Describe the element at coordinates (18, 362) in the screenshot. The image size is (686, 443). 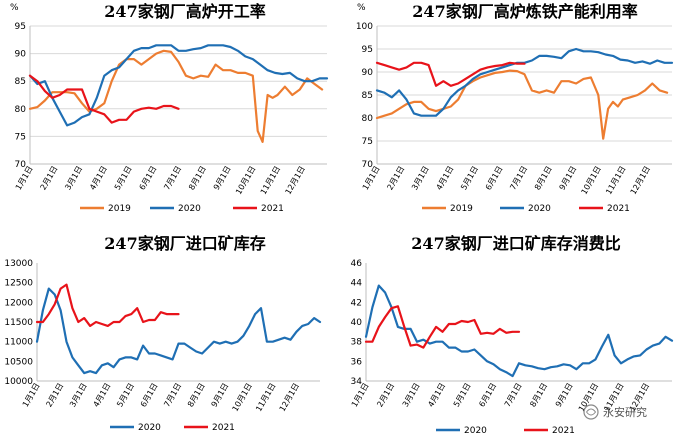
I see `y-tick-label: 10500` at that location.